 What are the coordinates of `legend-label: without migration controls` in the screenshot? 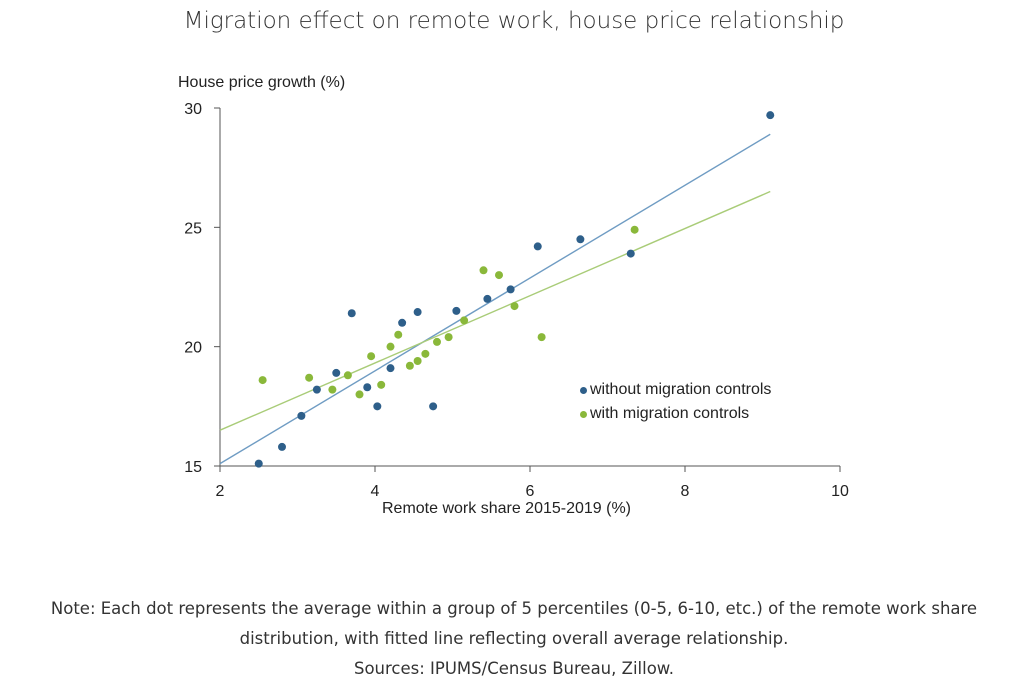 It's located at (681, 389).